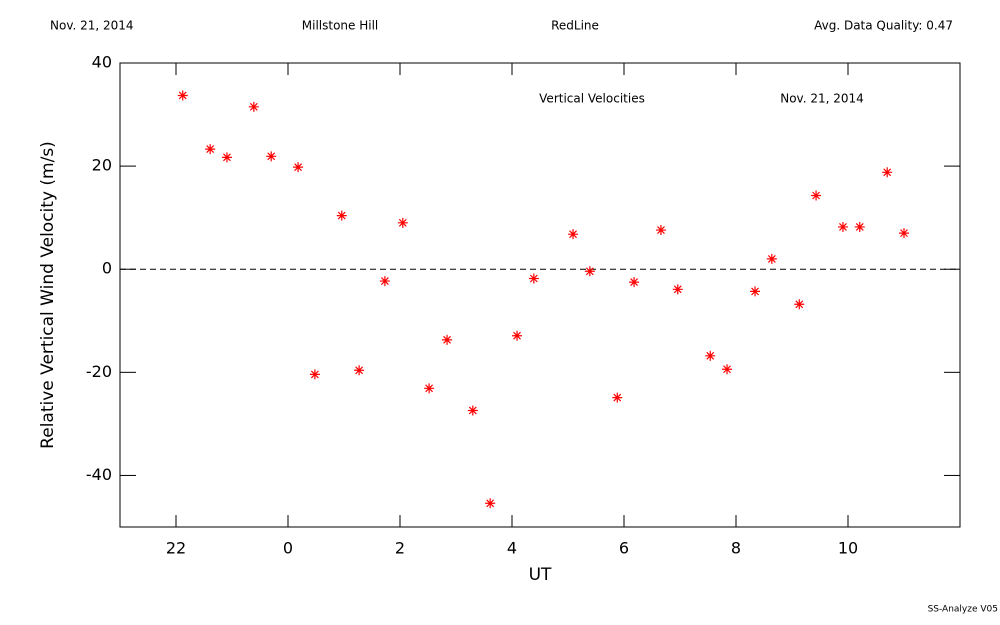 The width and height of the screenshot is (1000, 625). I want to click on header-site: Millstone Hill, so click(340, 26).